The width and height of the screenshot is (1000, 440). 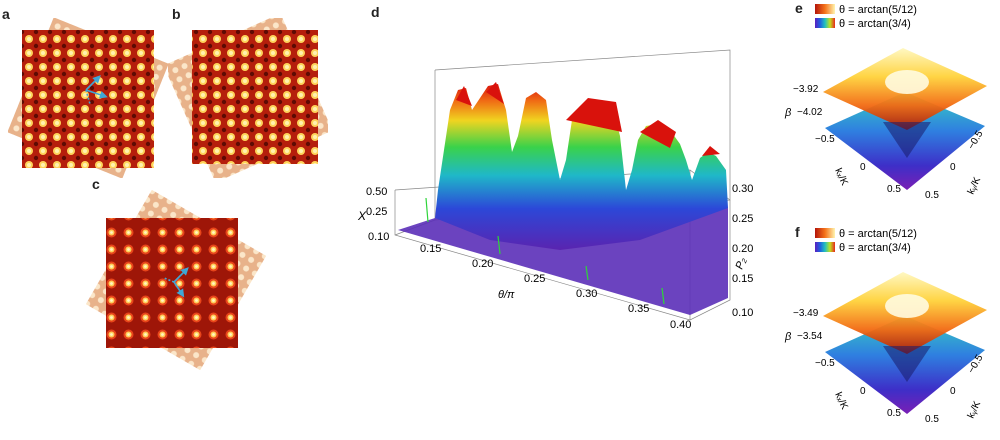 I want to click on x-tick-010: 0.10, so click(x=378, y=237).